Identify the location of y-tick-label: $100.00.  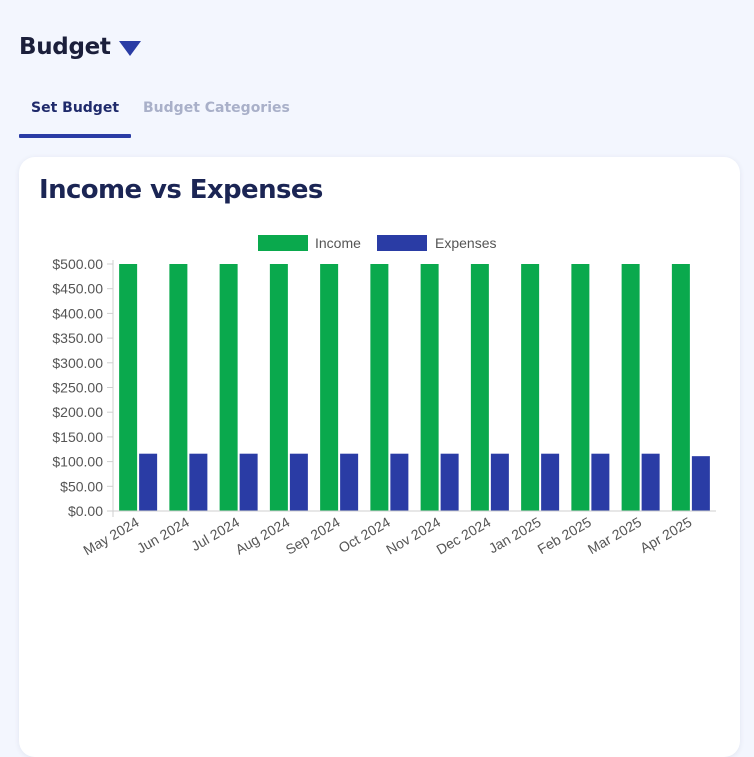
(77, 462).